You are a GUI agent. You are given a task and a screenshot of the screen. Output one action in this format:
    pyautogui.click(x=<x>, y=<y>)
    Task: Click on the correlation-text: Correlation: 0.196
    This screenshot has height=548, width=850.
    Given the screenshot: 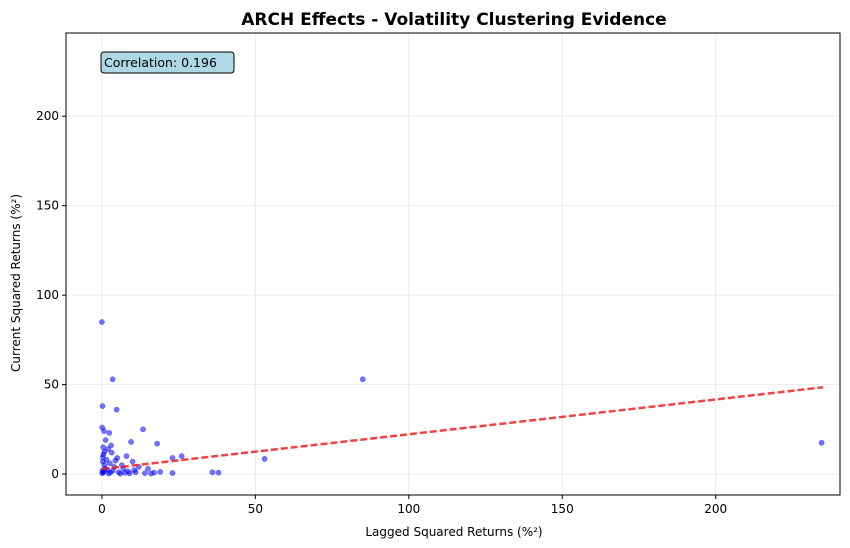 What is the action you would take?
    pyautogui.click(x=160, y=62)
    